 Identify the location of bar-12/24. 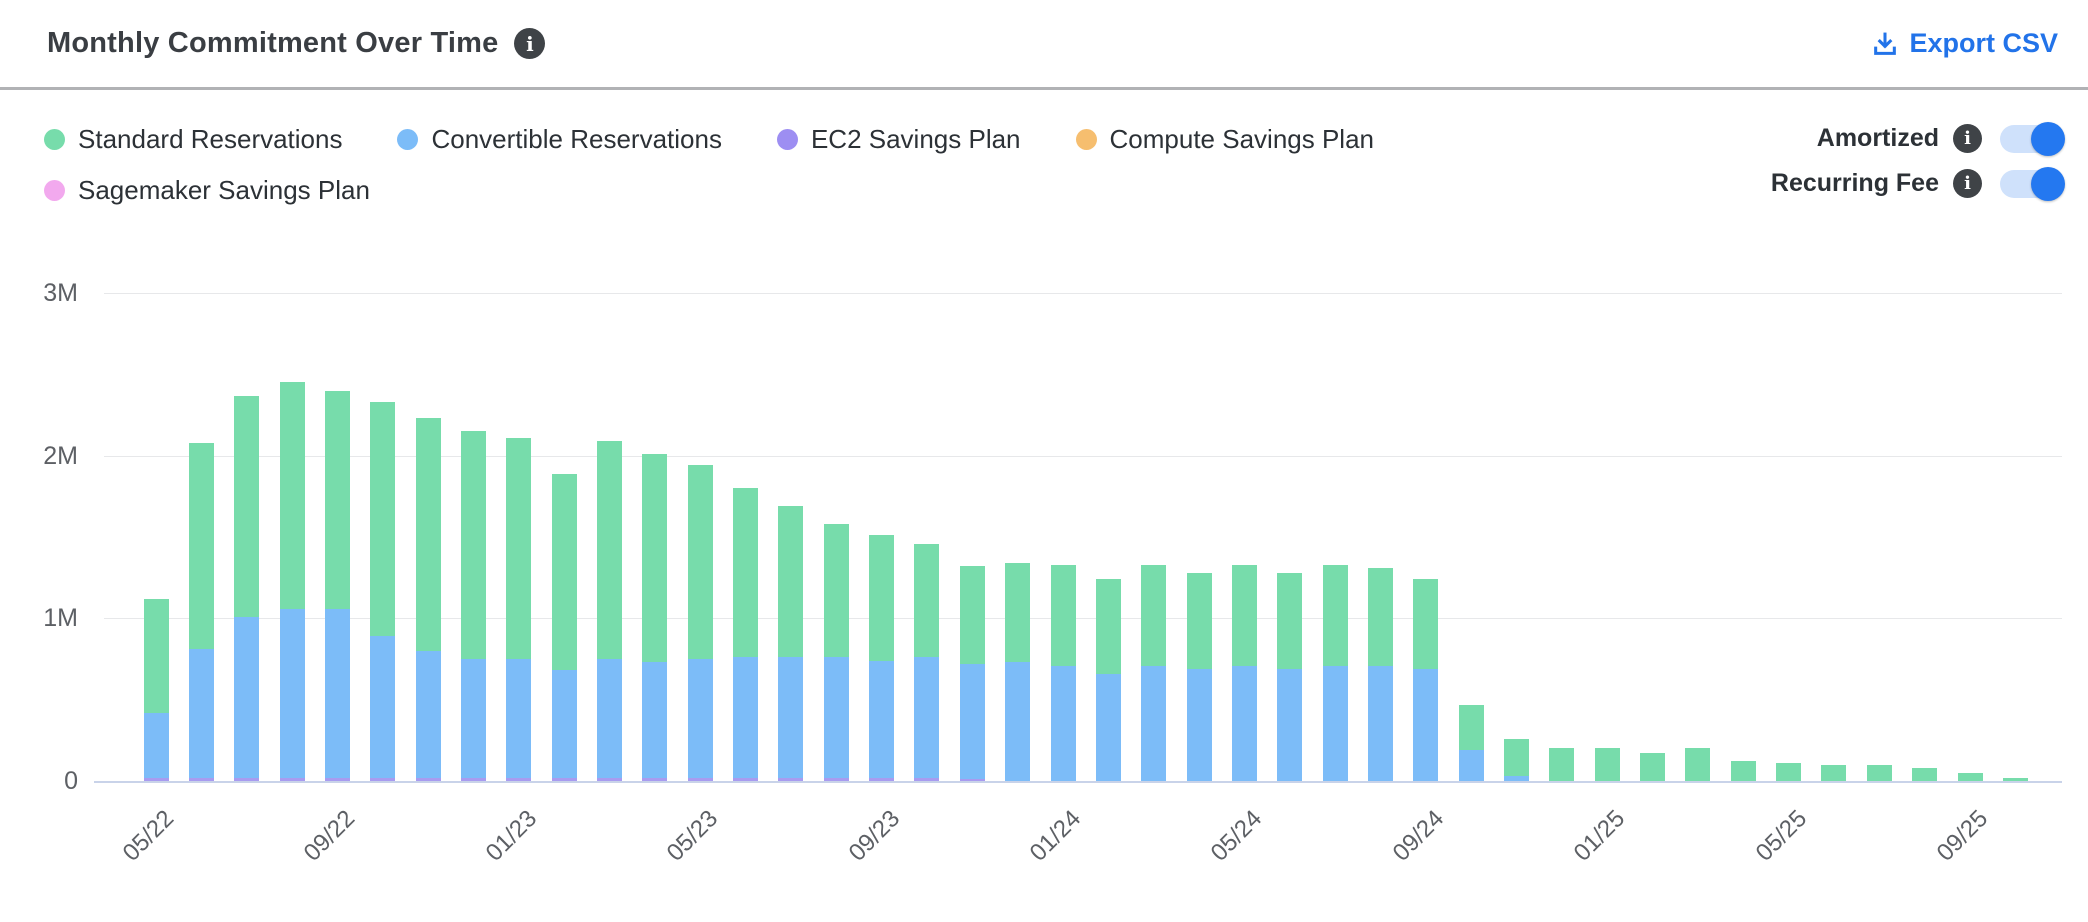
(1562, 764).